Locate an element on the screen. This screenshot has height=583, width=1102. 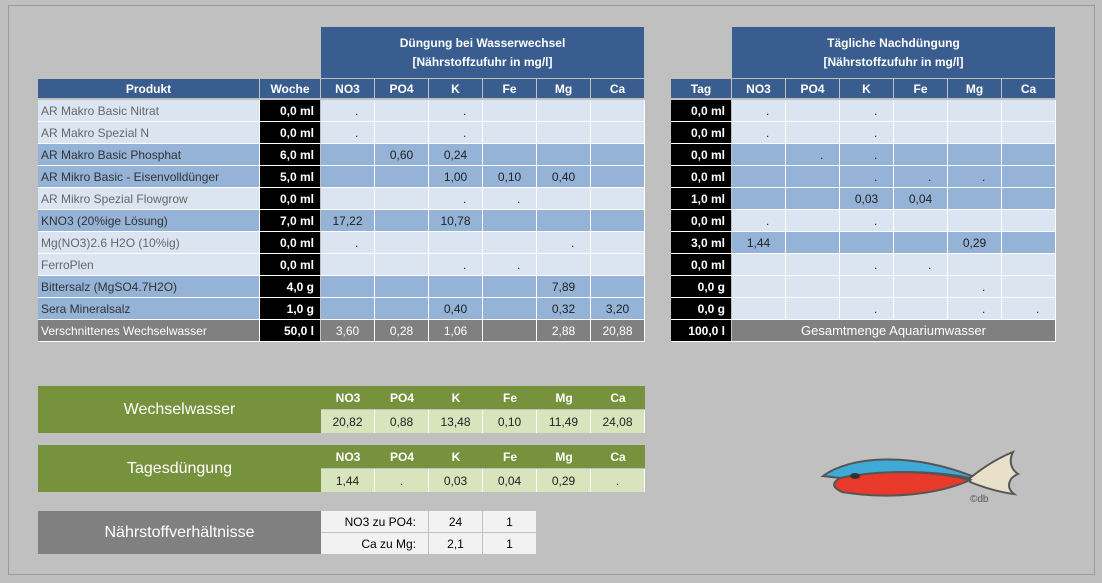
right-header-no3: NO3 is located at coordinates (759, 89).